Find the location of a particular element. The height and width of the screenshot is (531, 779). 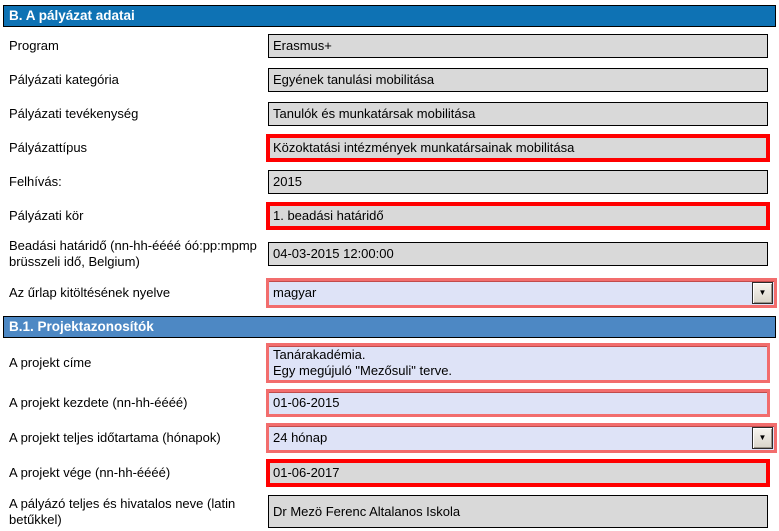

projekt-vege-value: 01-06-2017 is located at coordinates (306, 472).